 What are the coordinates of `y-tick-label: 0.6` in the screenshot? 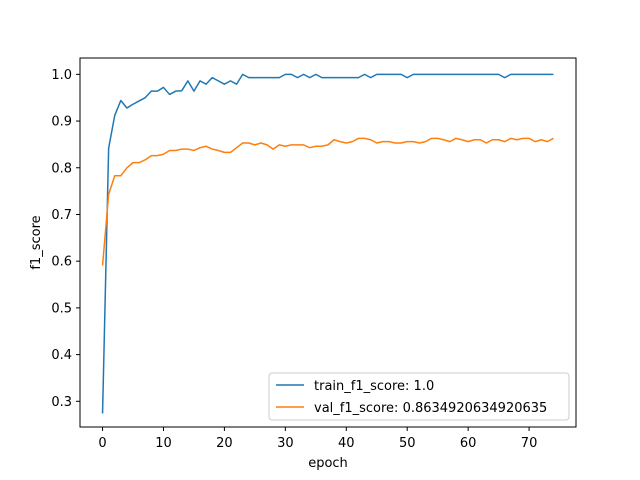 It's located at (61, 262).